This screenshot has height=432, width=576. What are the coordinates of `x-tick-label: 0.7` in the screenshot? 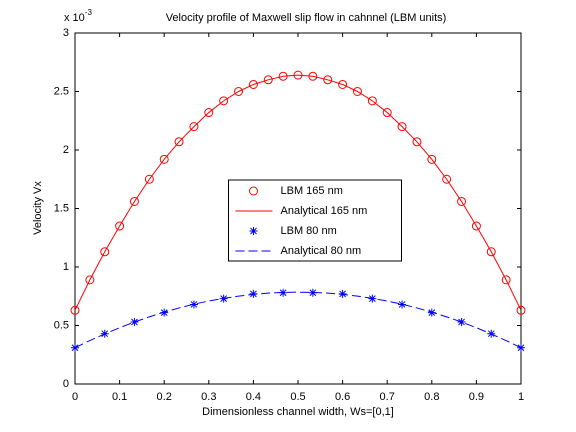 It's located at (387, 397).